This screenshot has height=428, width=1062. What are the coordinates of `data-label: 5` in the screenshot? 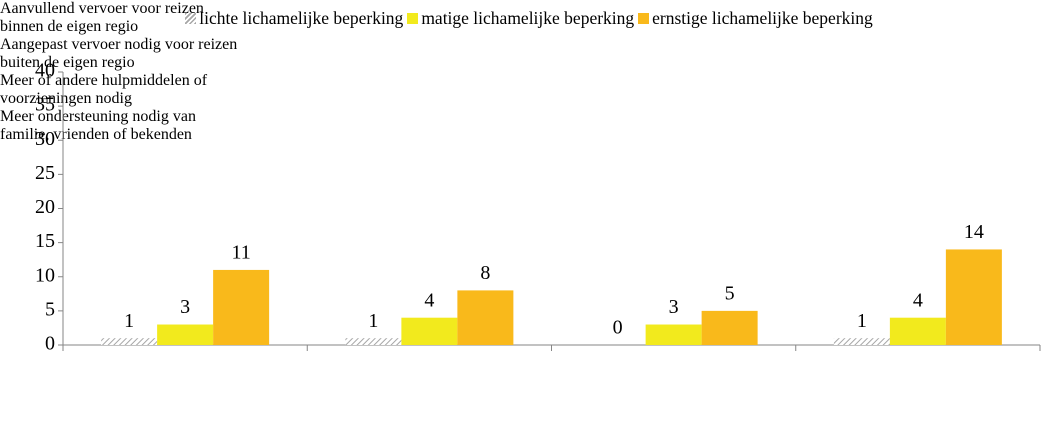 It's located at (730, 293).